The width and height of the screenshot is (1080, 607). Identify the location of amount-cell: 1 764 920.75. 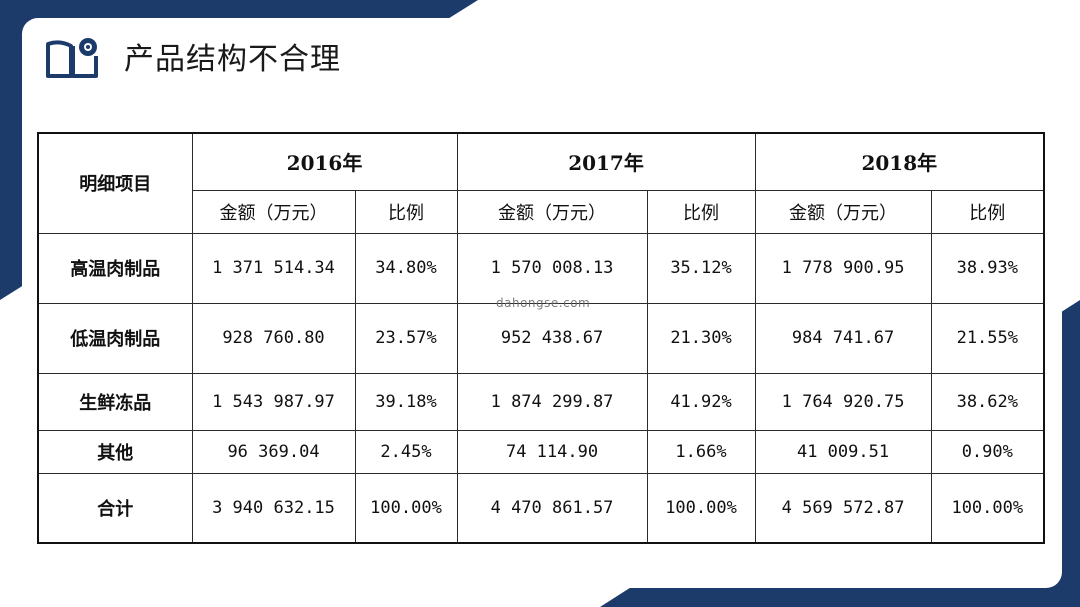
(843, 401).